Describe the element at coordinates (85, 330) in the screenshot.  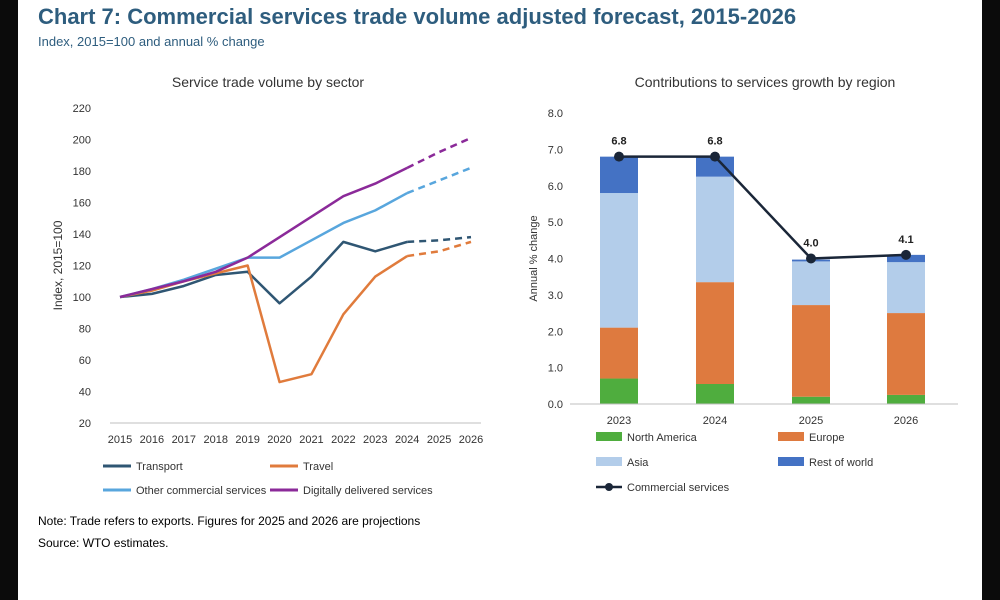
I see `y-tick-label: 80` at that location.